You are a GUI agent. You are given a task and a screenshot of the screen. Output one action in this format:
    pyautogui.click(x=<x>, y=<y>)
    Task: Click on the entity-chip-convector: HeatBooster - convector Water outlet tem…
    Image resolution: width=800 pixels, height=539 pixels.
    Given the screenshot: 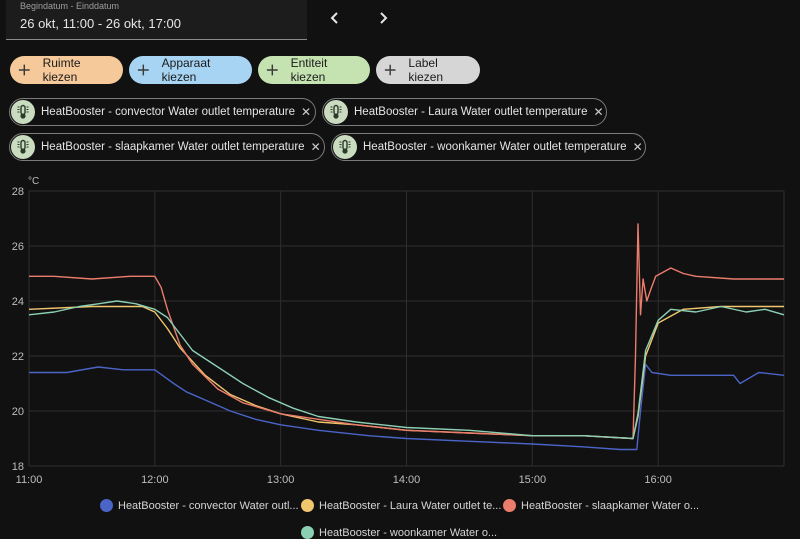 What is the action you would take?
    pyautogui.click(x=162, y=112)
    